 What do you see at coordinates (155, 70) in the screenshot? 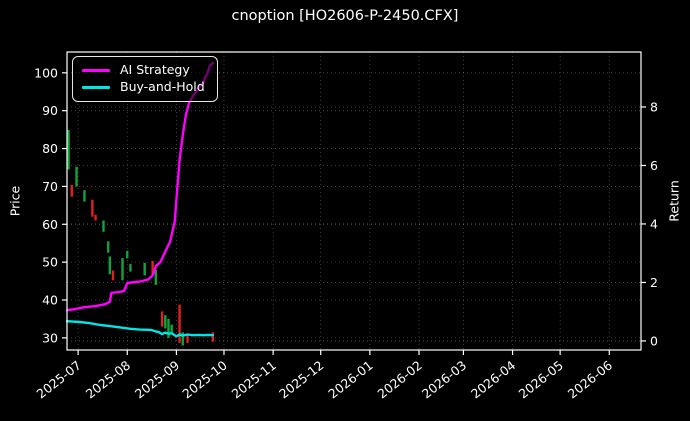
I see `legend-label: AI Strategy` at bounding box center [155, 70].